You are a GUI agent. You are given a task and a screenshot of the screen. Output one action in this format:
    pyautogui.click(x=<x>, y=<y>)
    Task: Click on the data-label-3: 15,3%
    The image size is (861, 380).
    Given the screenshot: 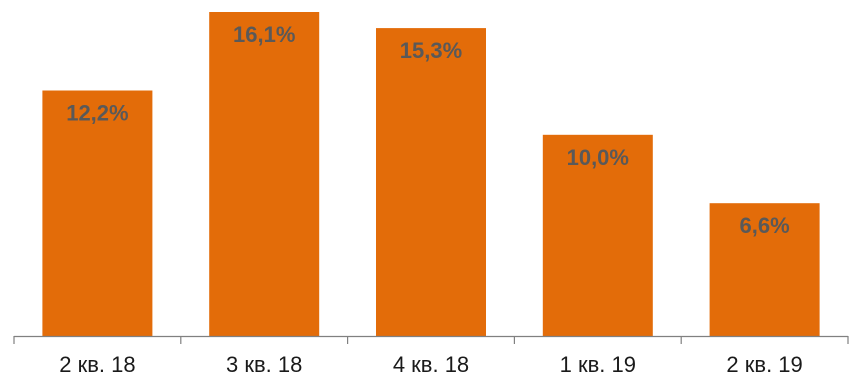 What is the action you would take?
    pyautogui.click(x=431, y=50)
    